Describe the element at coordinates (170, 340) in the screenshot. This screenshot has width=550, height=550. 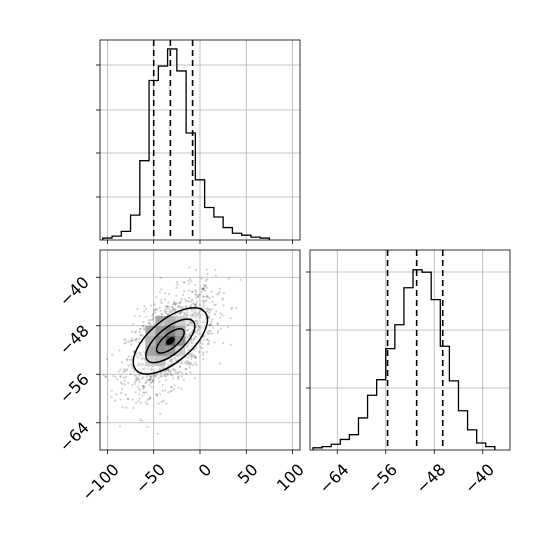
I see `contour-level` at that location.